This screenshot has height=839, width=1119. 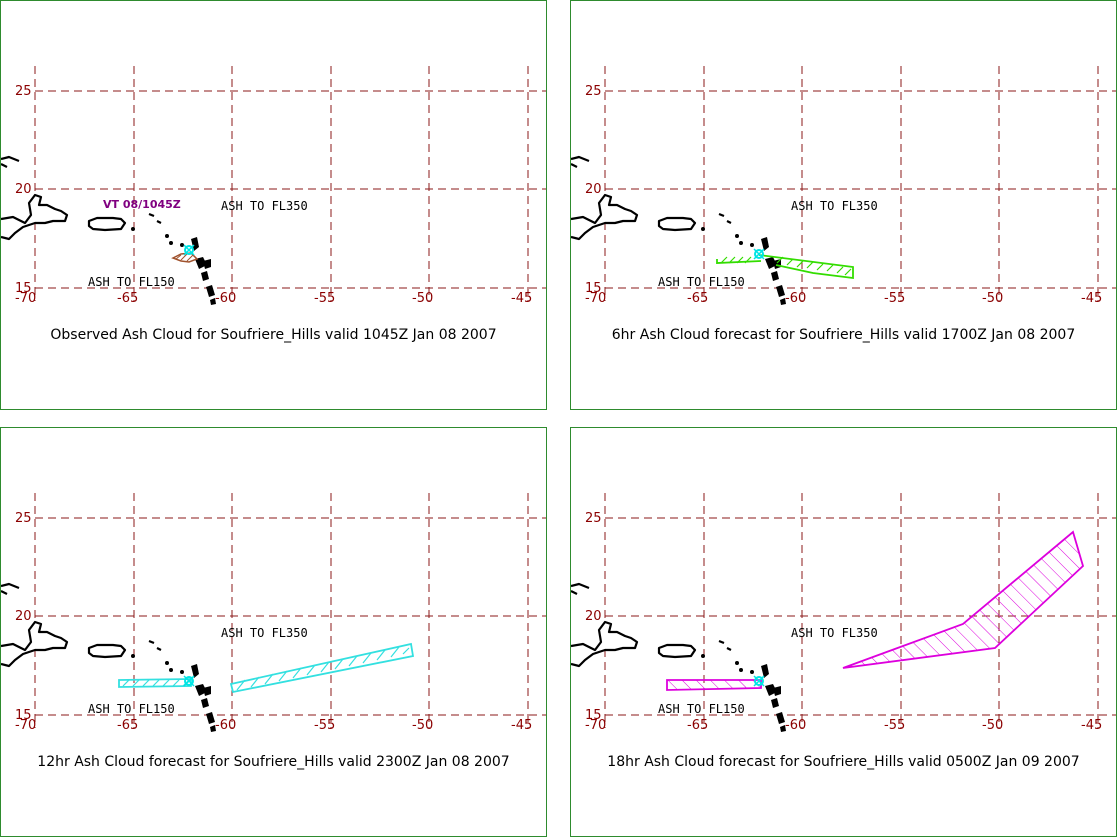 What do you see at coordinates (185, 257) in the screenshot?
I see `ash-cloud-observed` at bounding box center [185, 257].